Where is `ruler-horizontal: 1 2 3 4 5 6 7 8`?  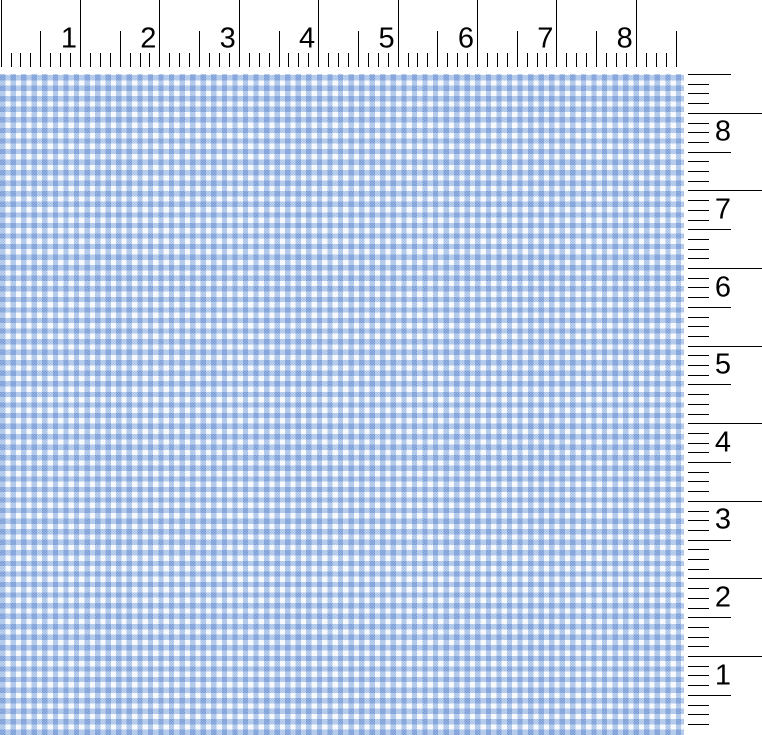 ruler-horizontal: 1 2 3 4 5 6 7 8 is located at coordinates (381, 37).